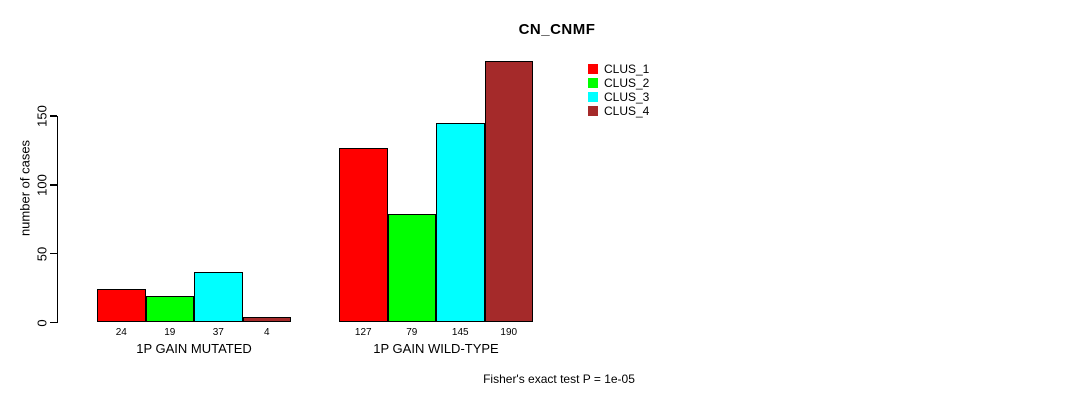  What do you see at coordinates (42, 184) in the screenshot?
I see `y-tick-label: 100` at bounding box center [42, 184].